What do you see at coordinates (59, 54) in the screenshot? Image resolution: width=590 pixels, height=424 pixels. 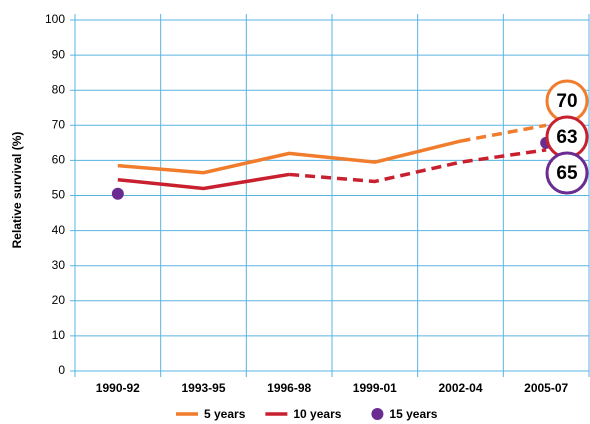 I see `y-tick-label: 90` at bounding box center [59, 54].